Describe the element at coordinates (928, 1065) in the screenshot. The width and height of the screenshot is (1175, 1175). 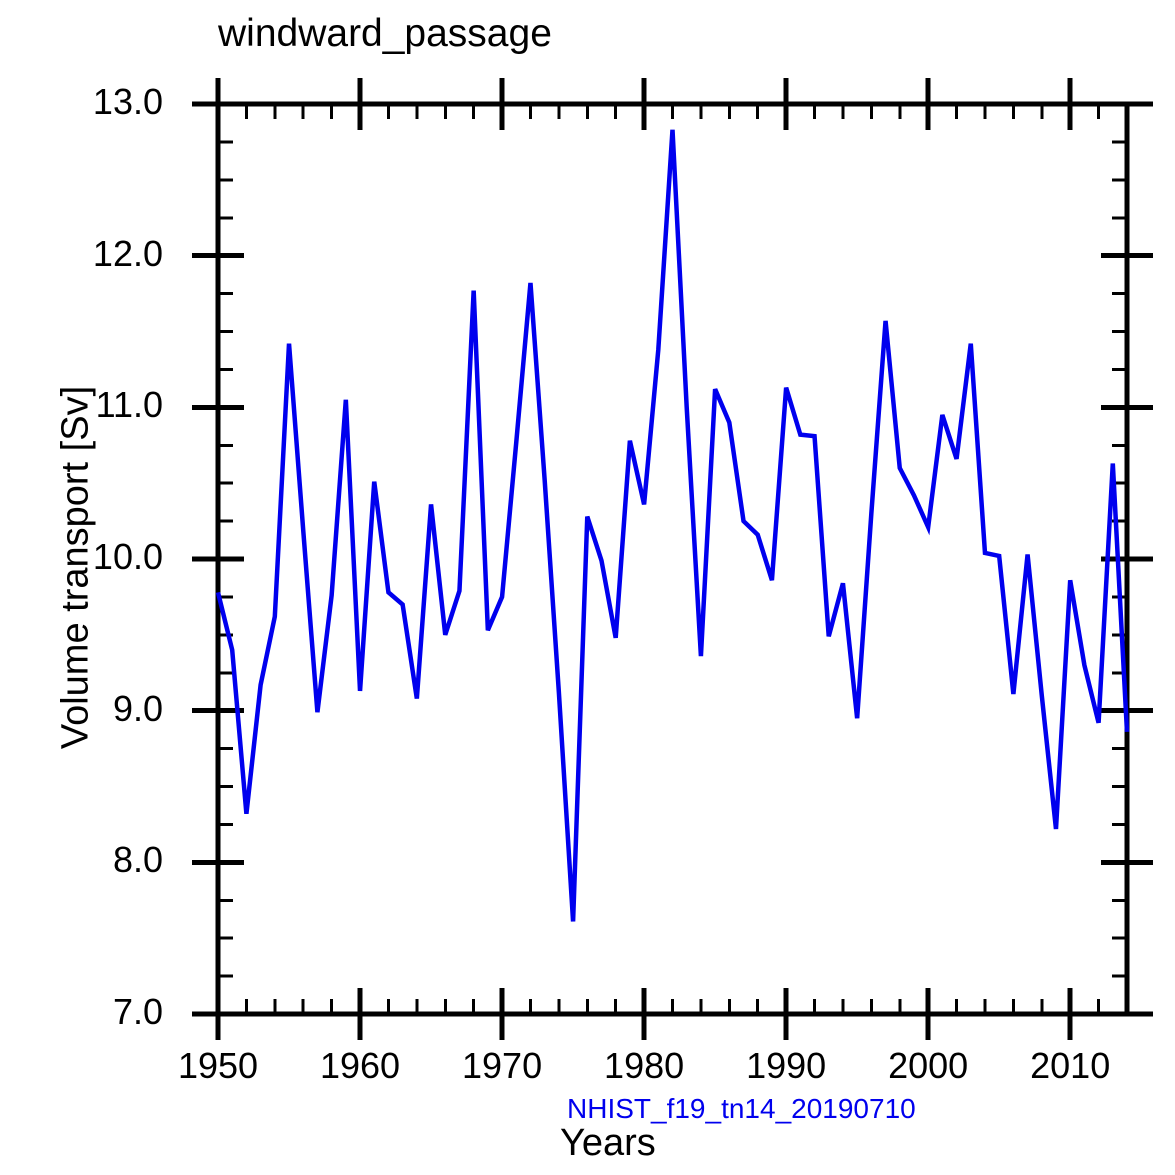
I see `x-tick-label: 2000` at that location.